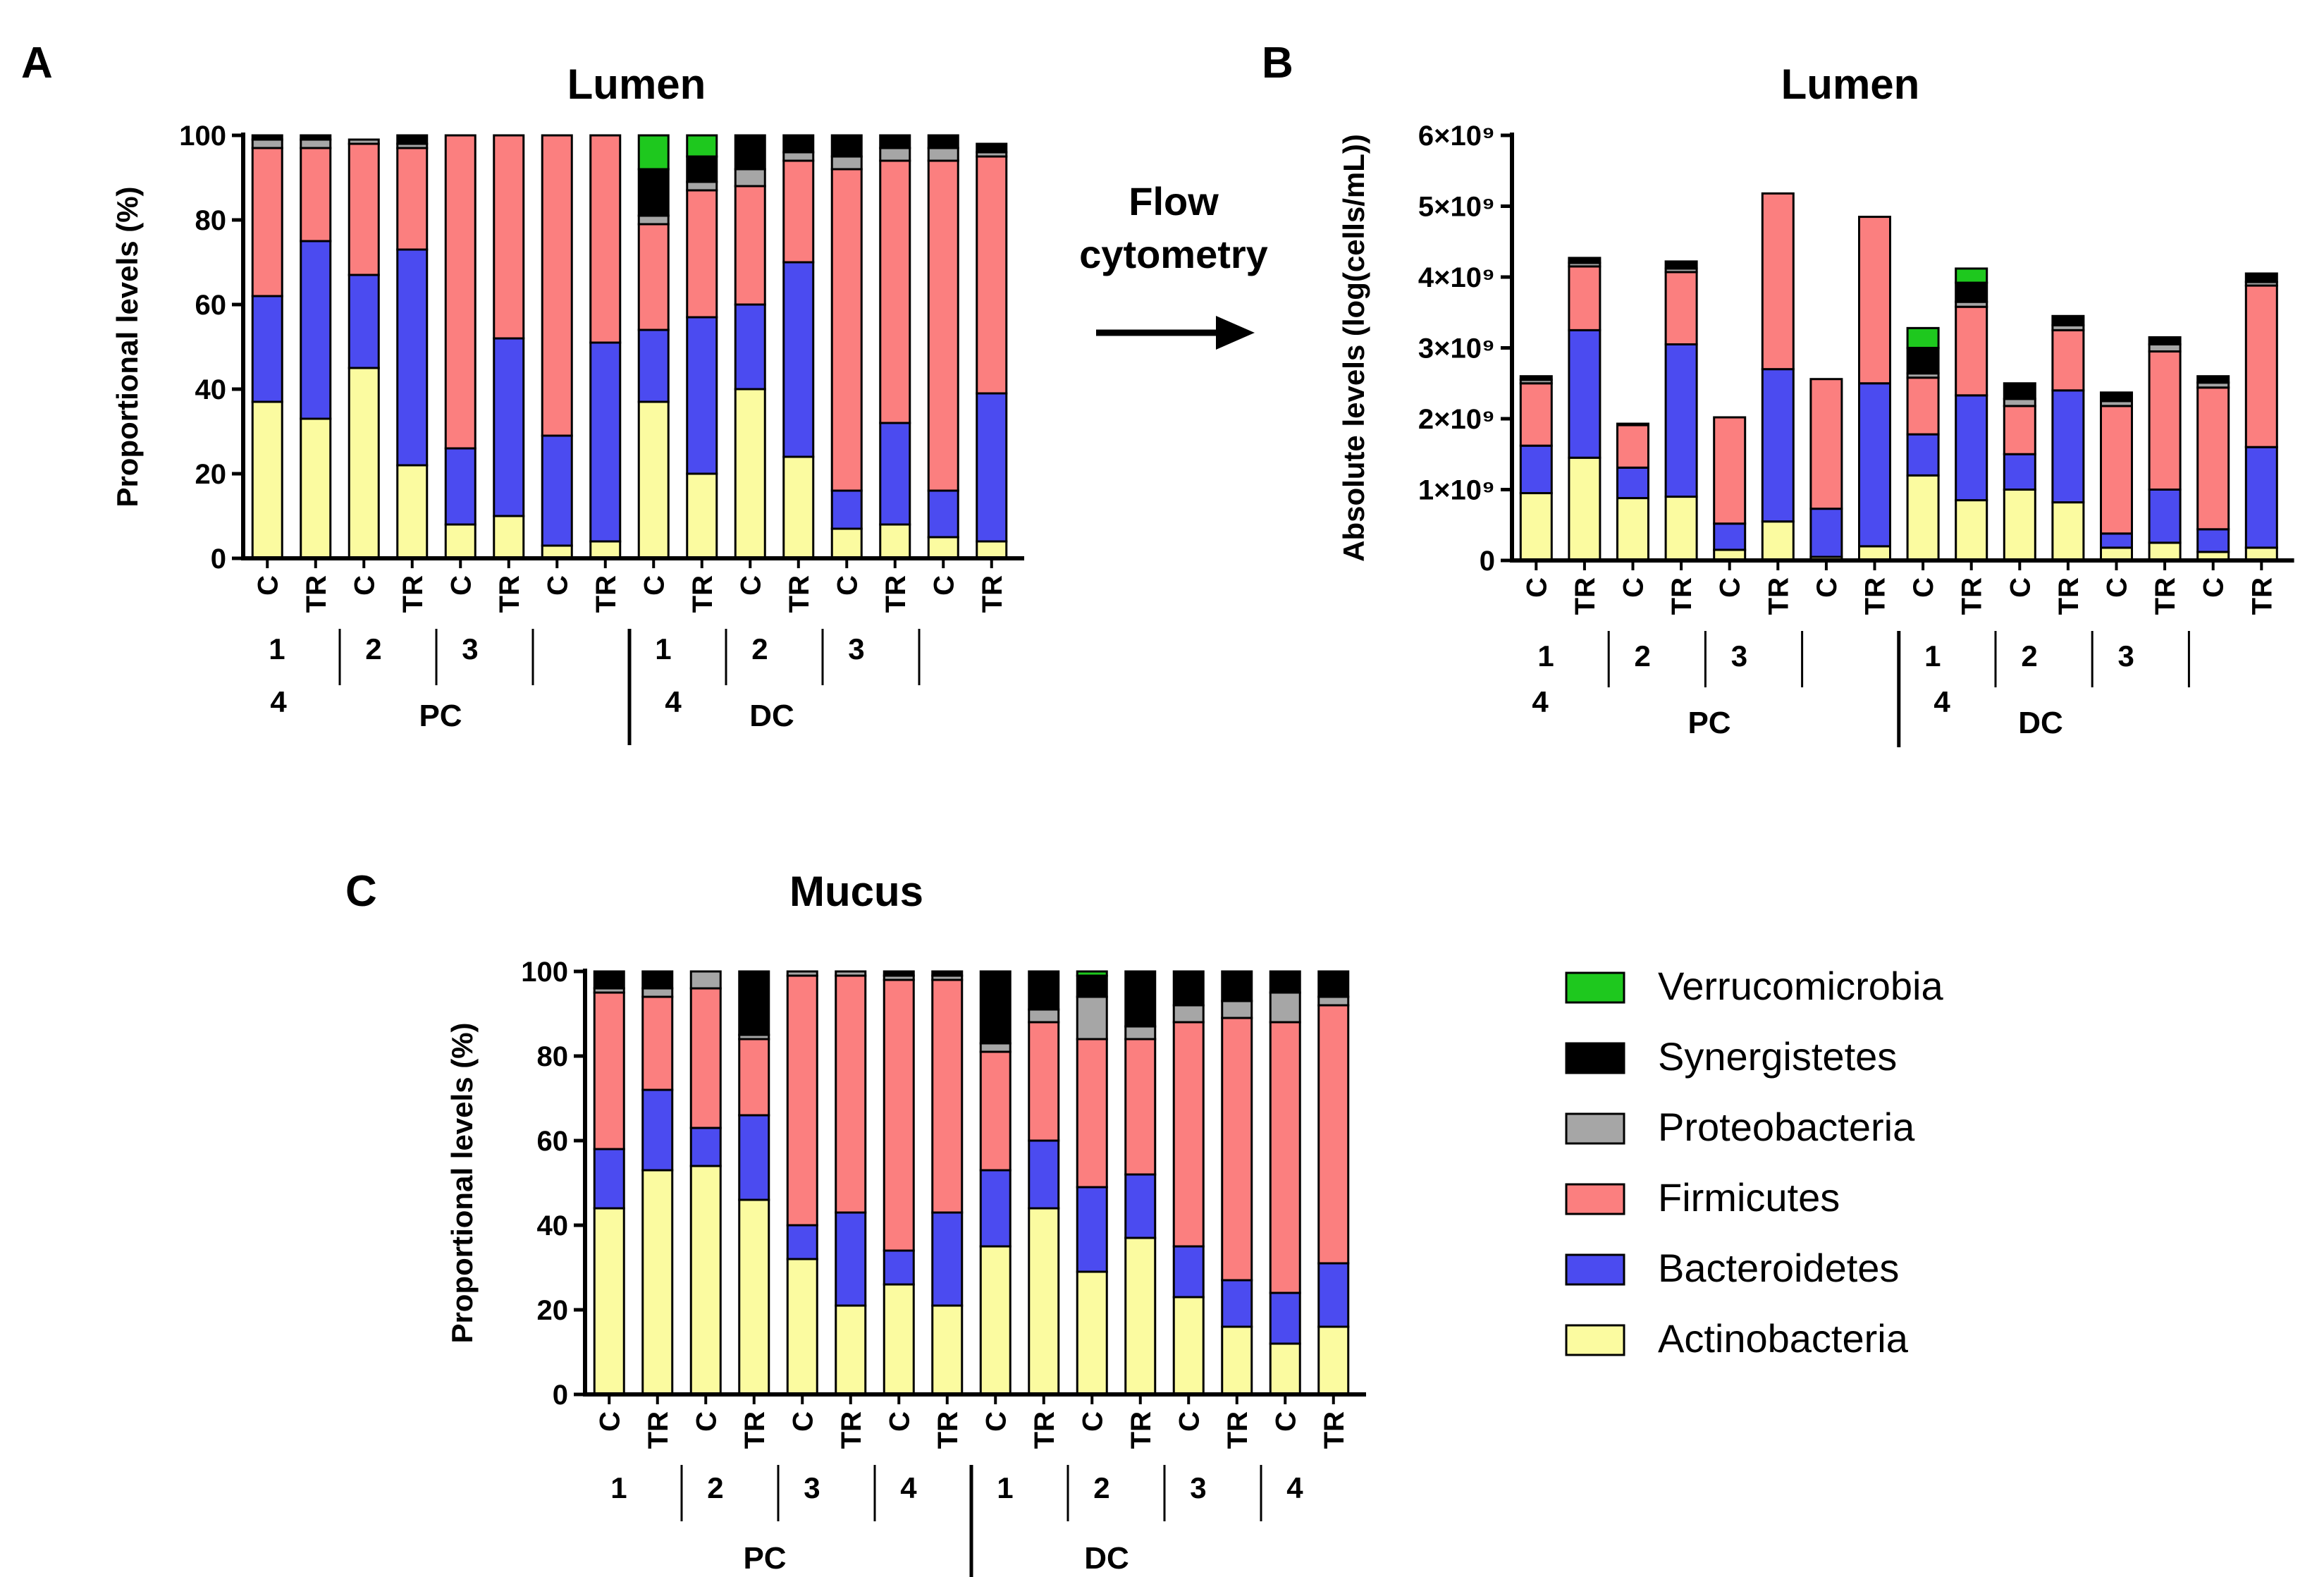  I want to click on y-tick-label: 3×10⁹, so click(1457, 348).